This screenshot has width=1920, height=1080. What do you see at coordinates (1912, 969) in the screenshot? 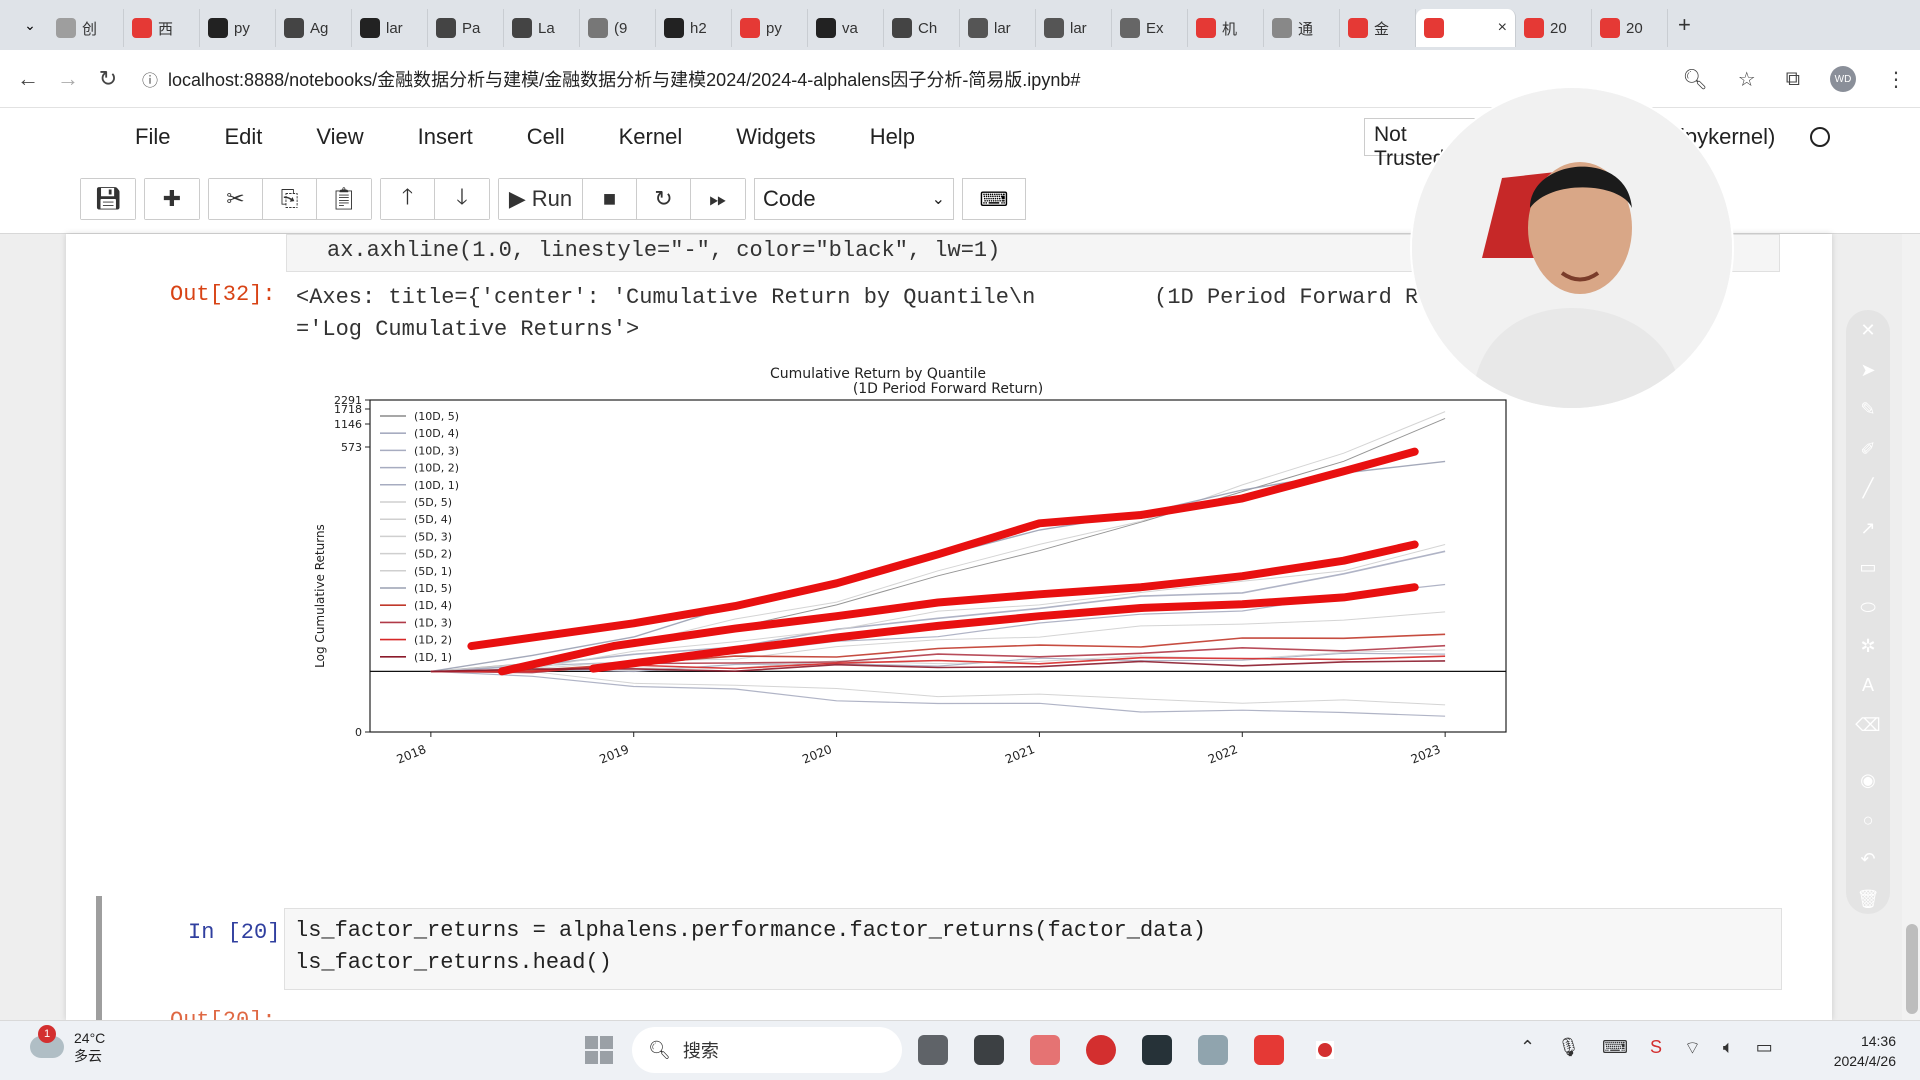
I see `scrollbar-thumb` at bounding box center [1912, 969].